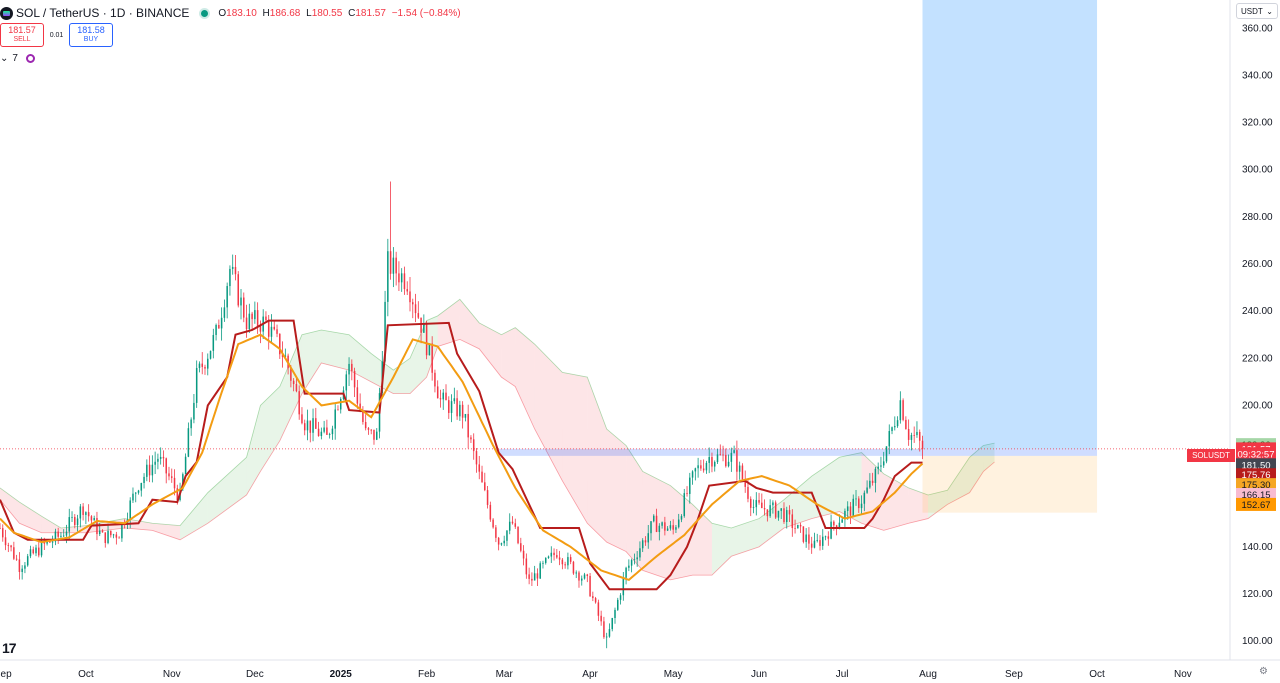 This screenshot has height=683, width=1280. Describe the element at coordinates (1257, 217) in the screenshot. I see `y-tick-label: 280.00` at that location.